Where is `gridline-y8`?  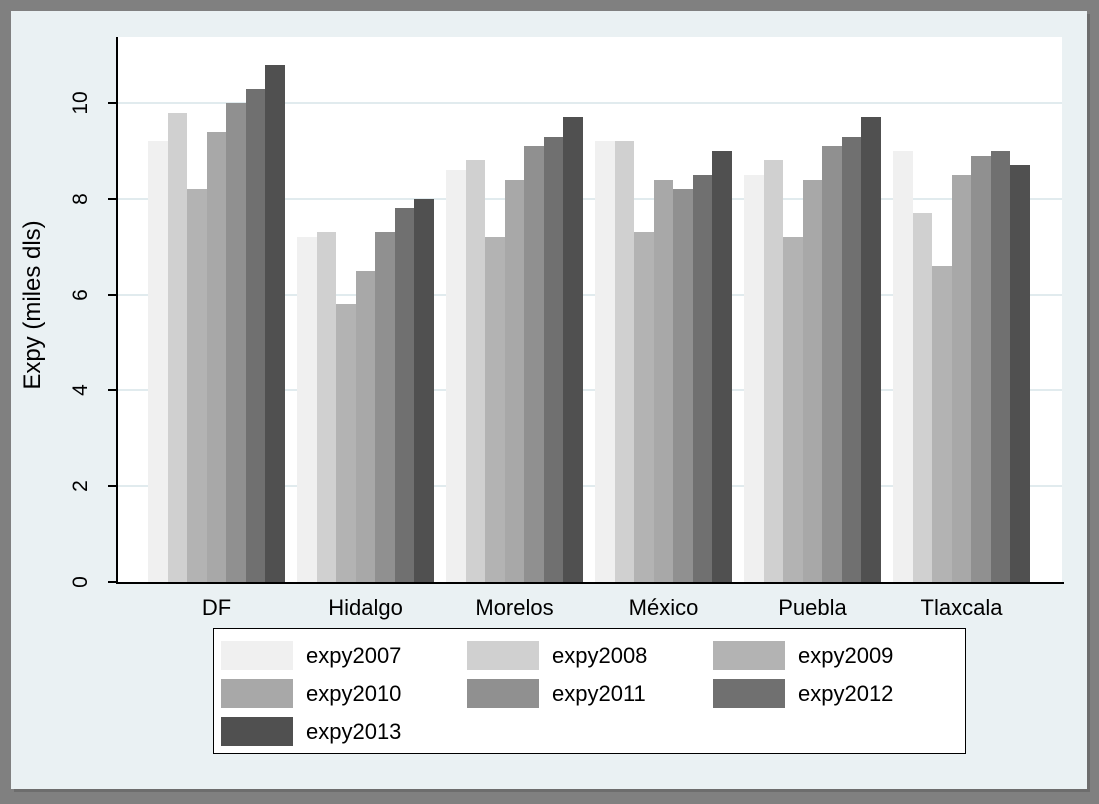
gridline-y8 is located at coordinates (590, 198).